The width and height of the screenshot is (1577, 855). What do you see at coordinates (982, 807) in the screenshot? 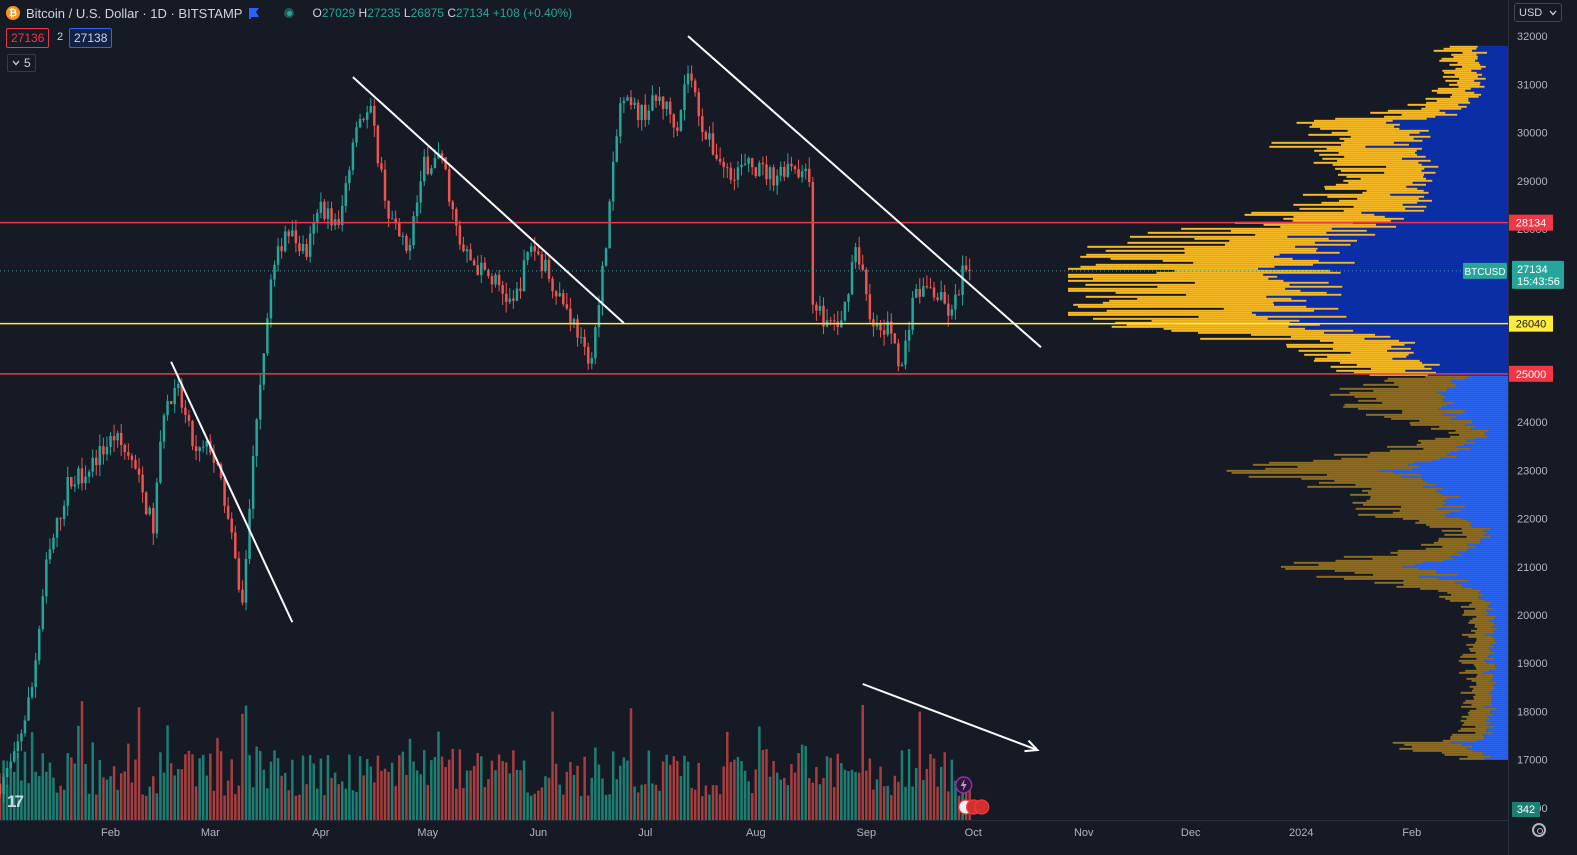
I see `us-flag-icon` at bounding box center [982, 807].